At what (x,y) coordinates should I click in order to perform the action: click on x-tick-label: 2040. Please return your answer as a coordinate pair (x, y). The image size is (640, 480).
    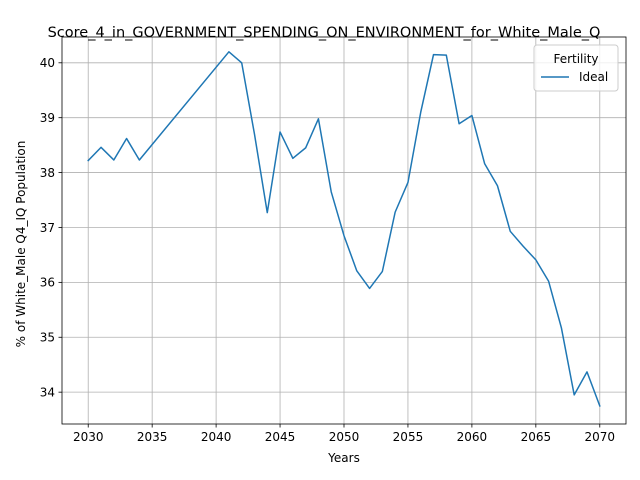
    Looking at the image, I should click on (216, 437).